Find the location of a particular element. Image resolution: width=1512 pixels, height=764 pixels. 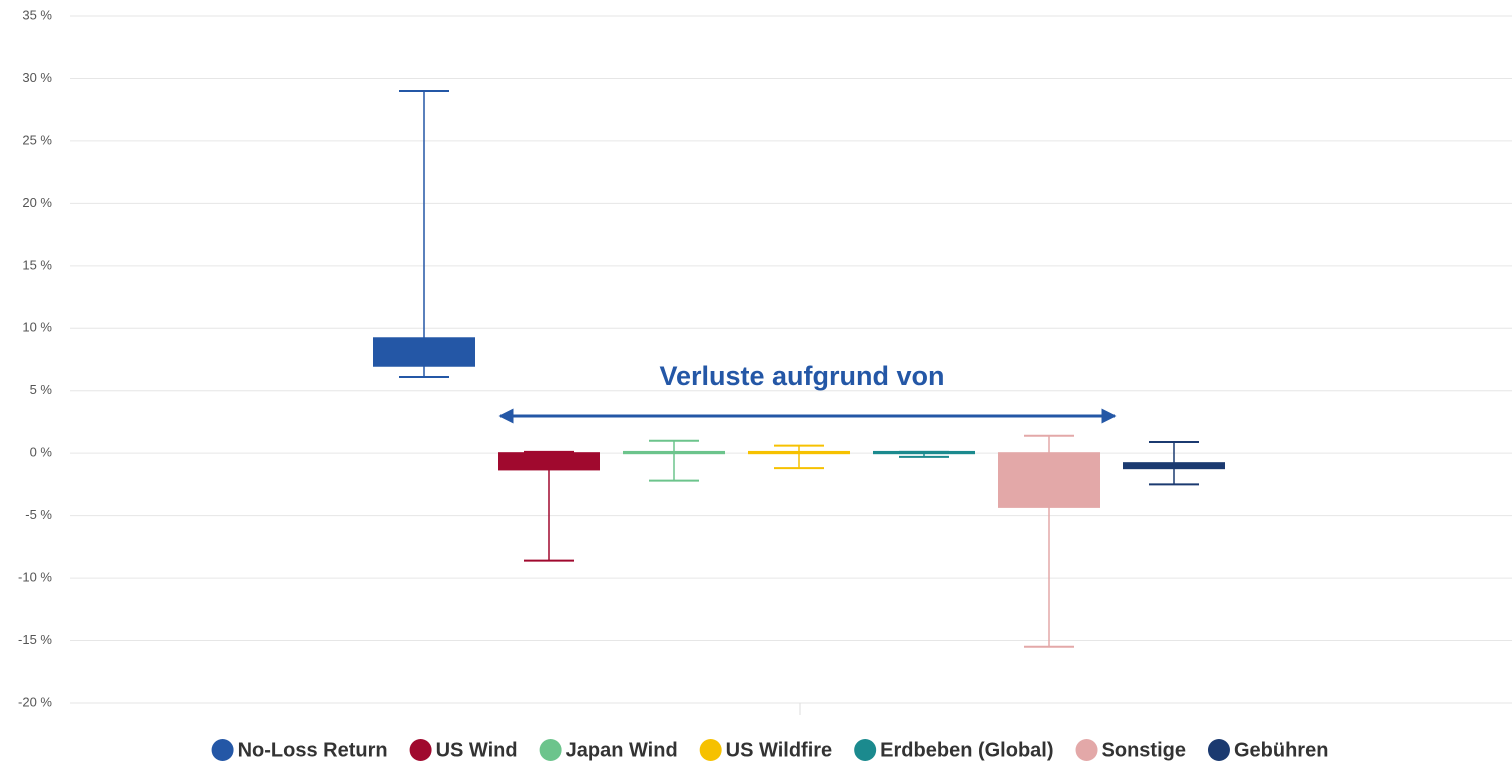

y-tick-label: 25 % is located at coordinates (37, 139).